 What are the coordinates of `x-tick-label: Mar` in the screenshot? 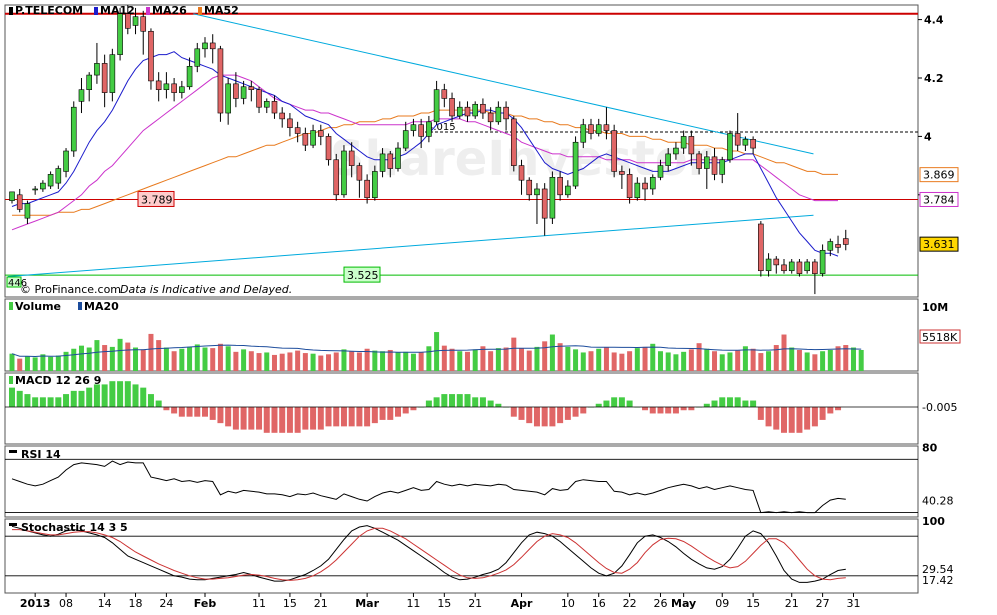 It's located at (367, 603).